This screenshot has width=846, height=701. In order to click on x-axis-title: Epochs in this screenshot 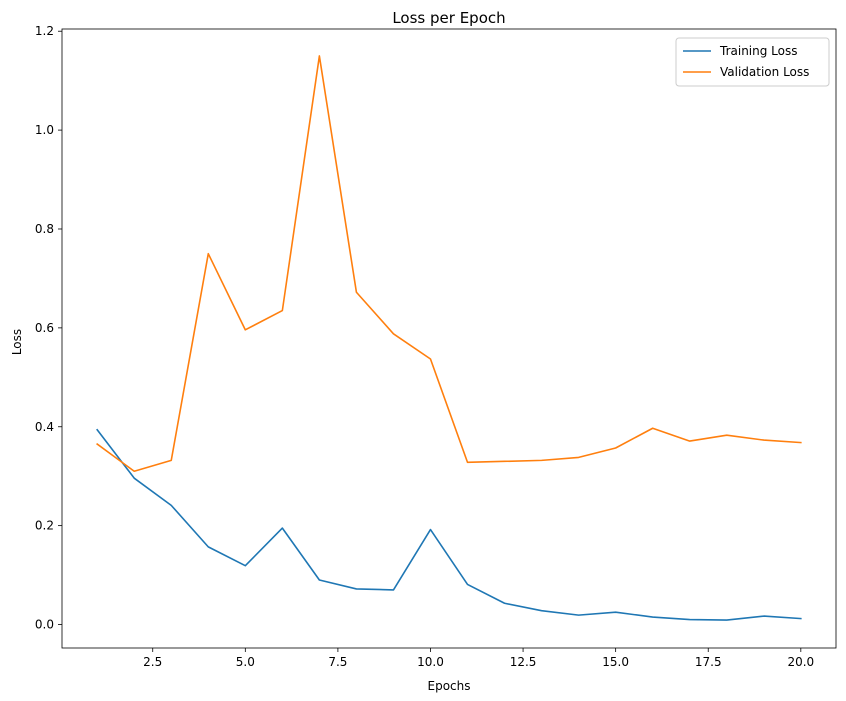, I will do `click(449, 686)`.